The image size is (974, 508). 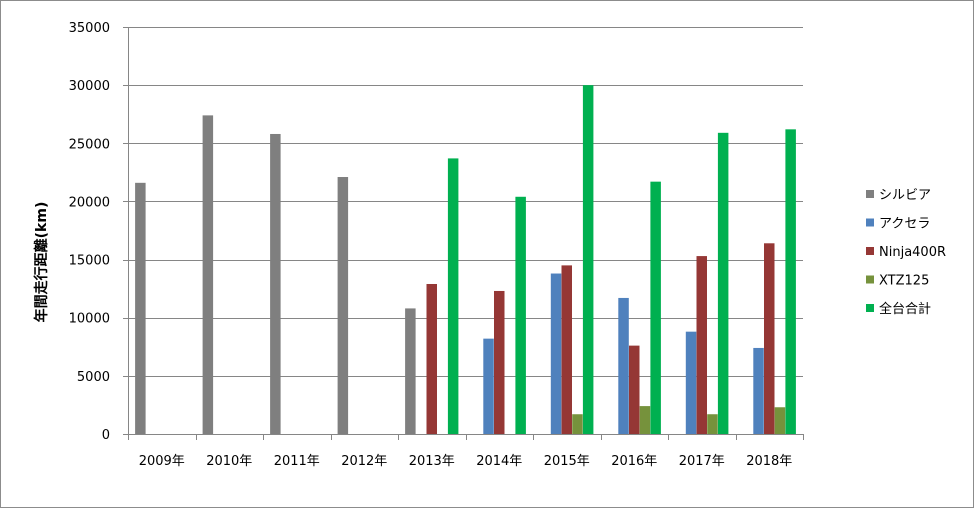 What do you see at coordinates (905, 195) in the screenshot?
I see `legend-label: シルビア` at bounding box center [905, 195].